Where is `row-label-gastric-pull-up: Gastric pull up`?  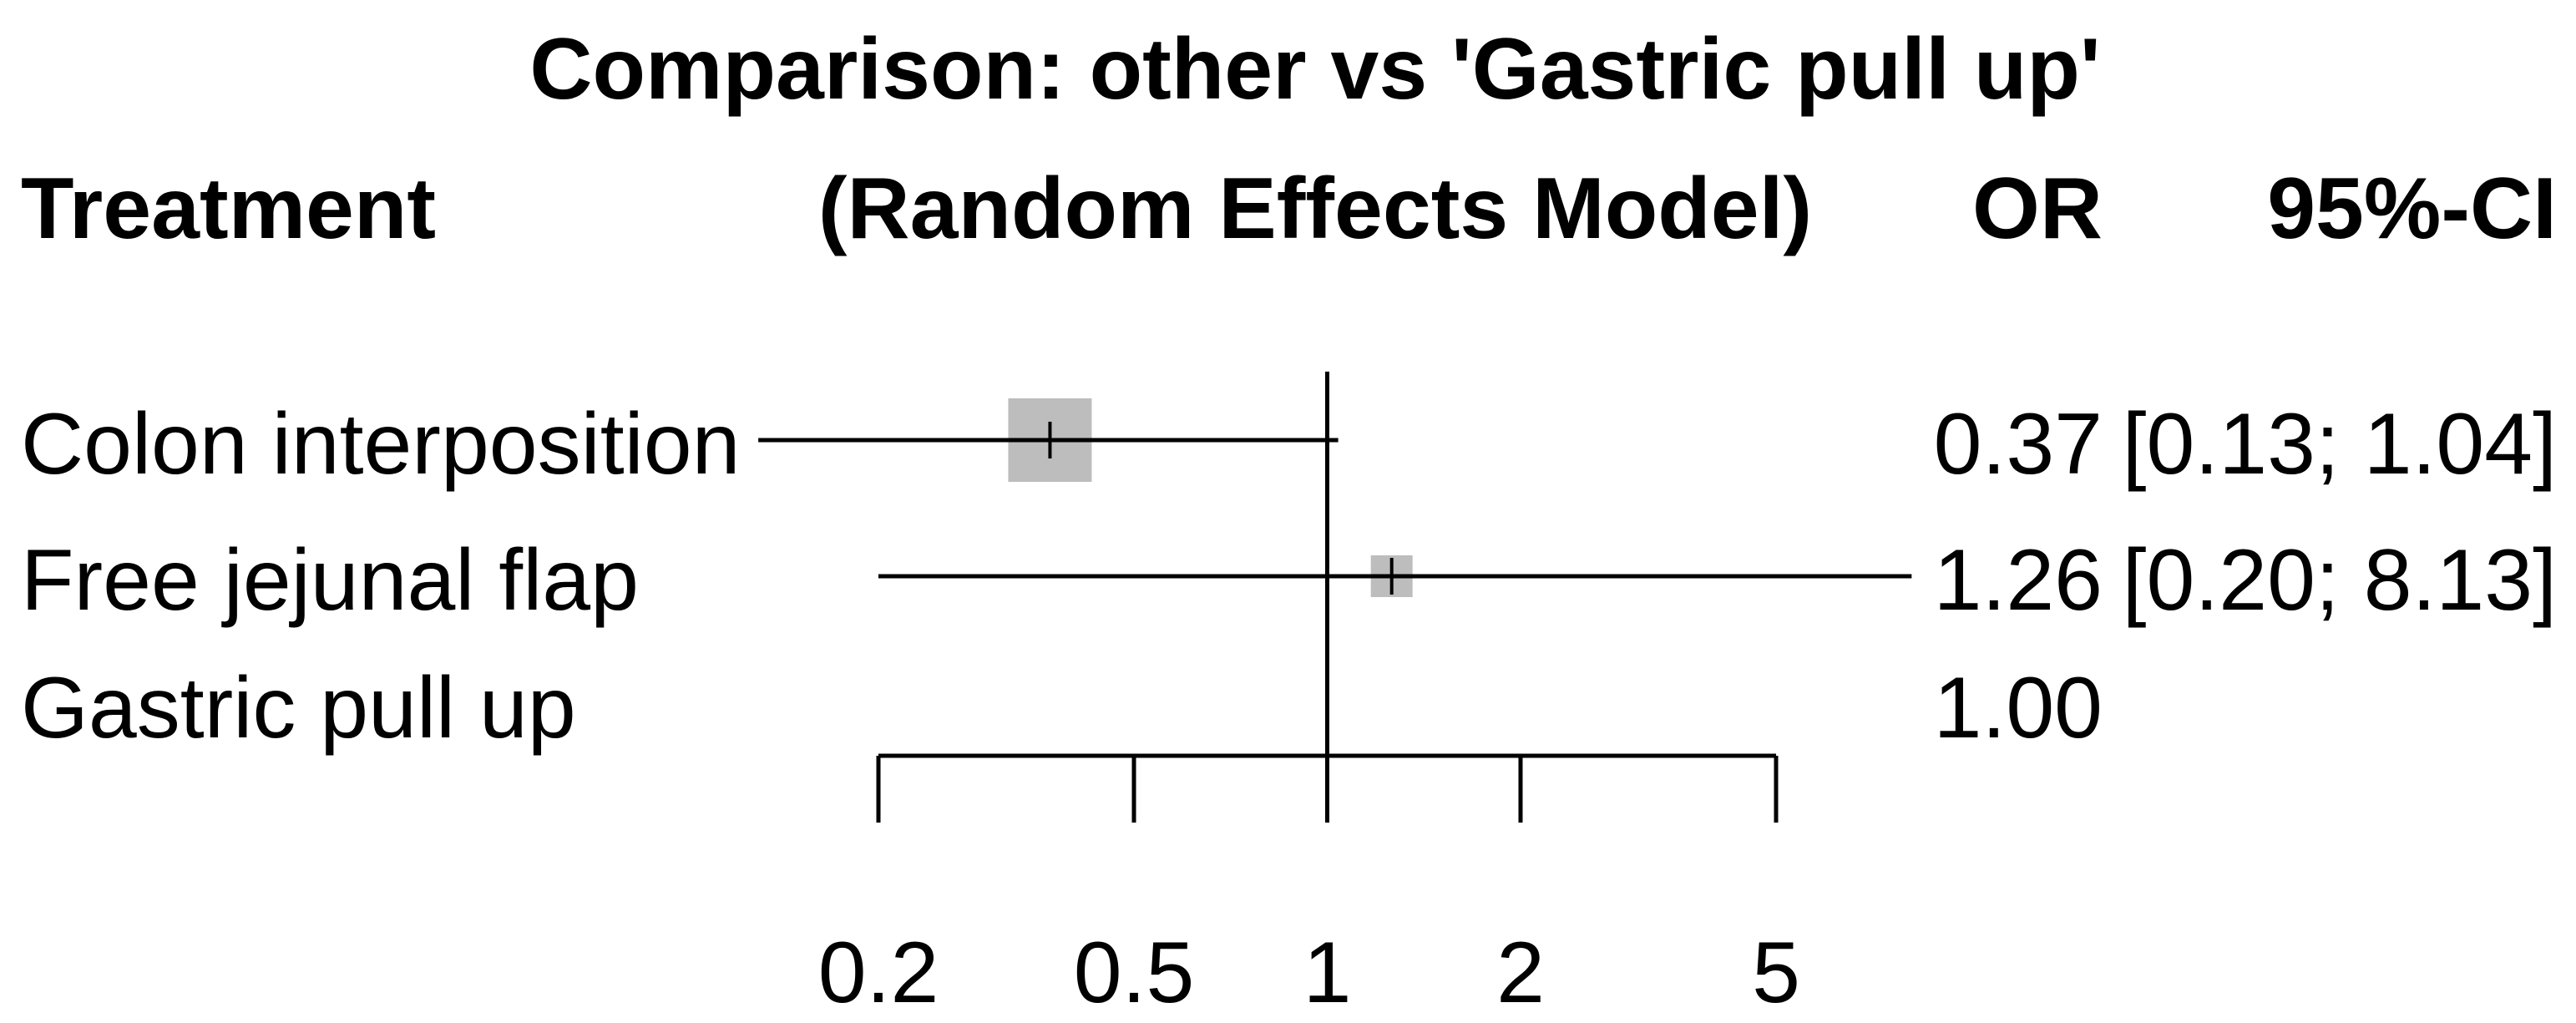
row-label-gastric-pull-up: Gastric pull up is located at coordinates (298, 708).